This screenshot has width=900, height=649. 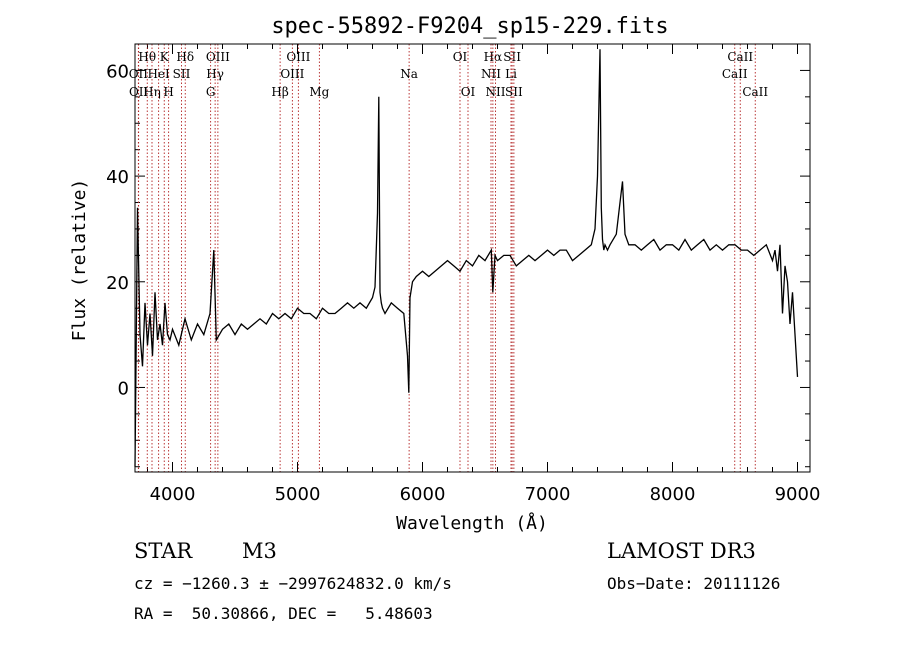 What do you see at coordinates (681, 551) in the screenshot?
I see `survey-name: LAMOST DR3` at bounding box center [681, 551].